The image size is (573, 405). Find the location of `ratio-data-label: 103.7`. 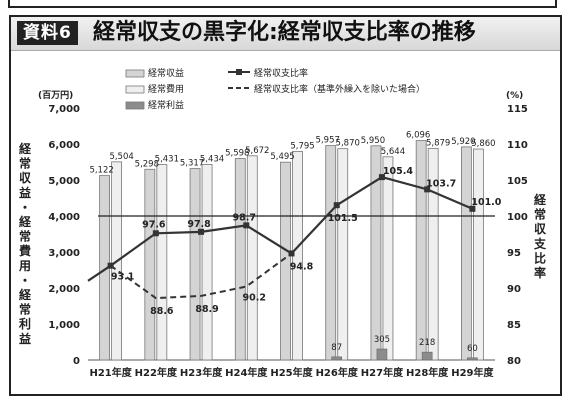

ratio-data-label: 103.7 is located at coordinates (441, 183).